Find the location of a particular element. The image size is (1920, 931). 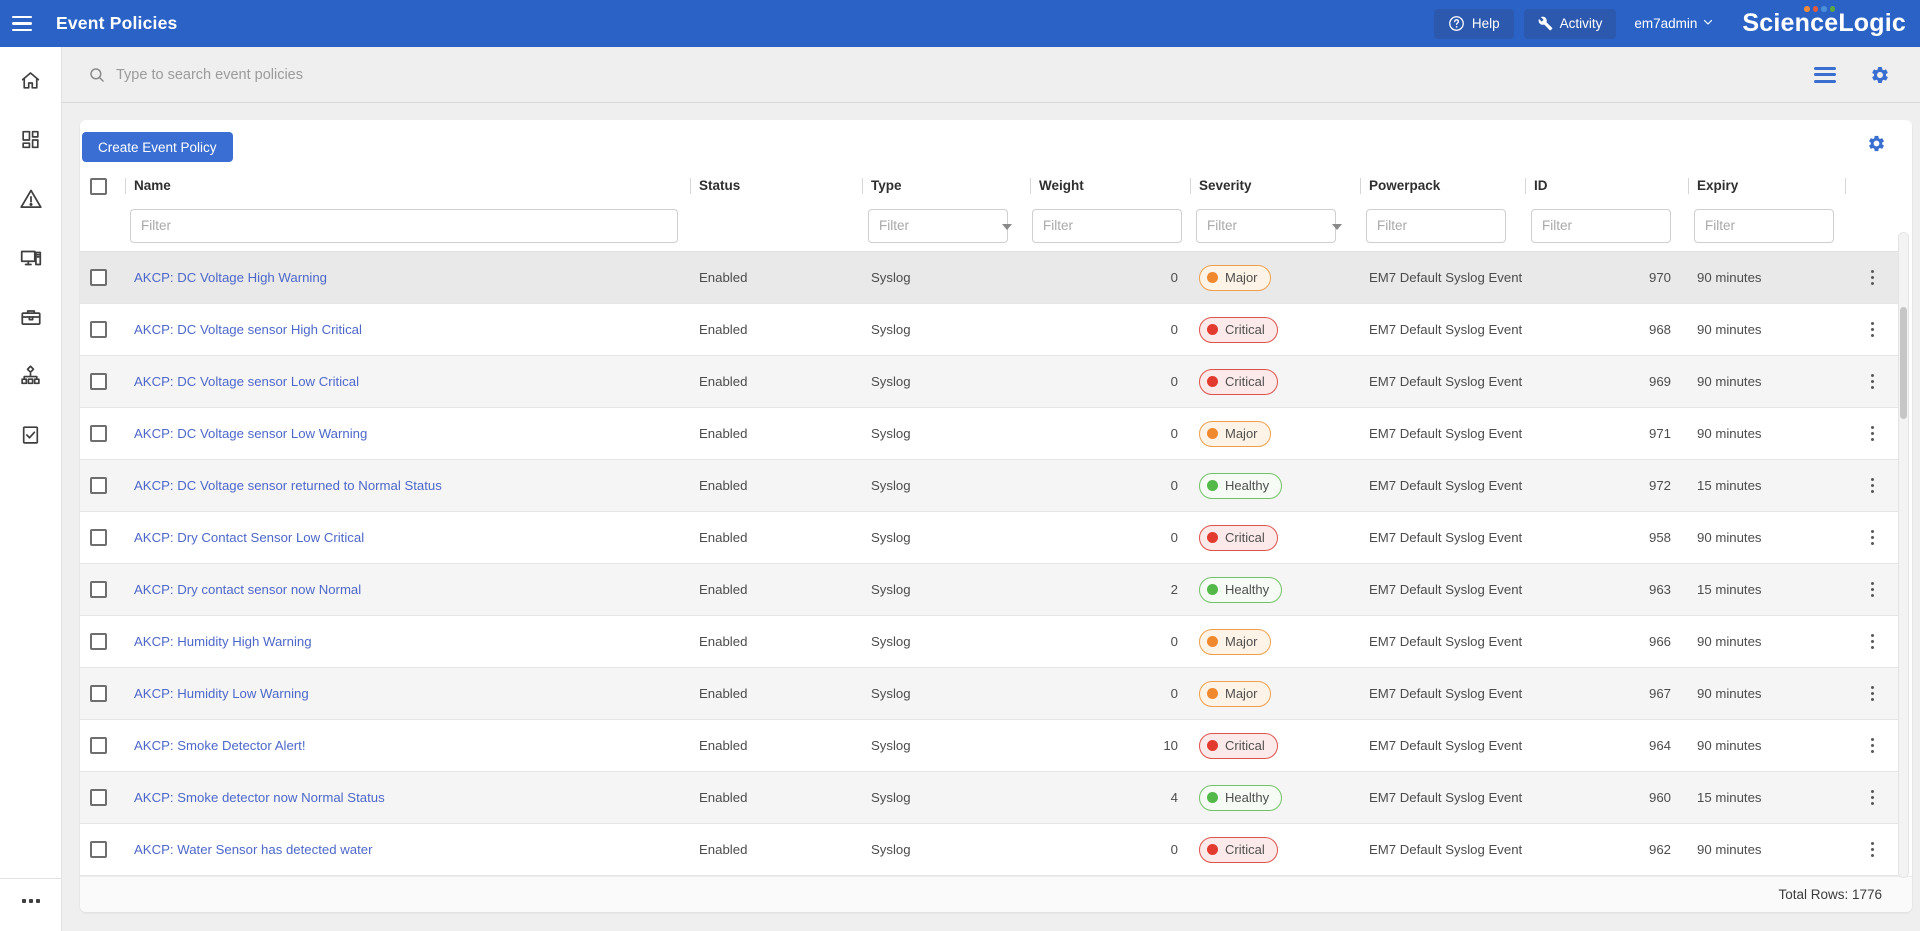

sidebar-item-maps is located at coordinates (31, 378).